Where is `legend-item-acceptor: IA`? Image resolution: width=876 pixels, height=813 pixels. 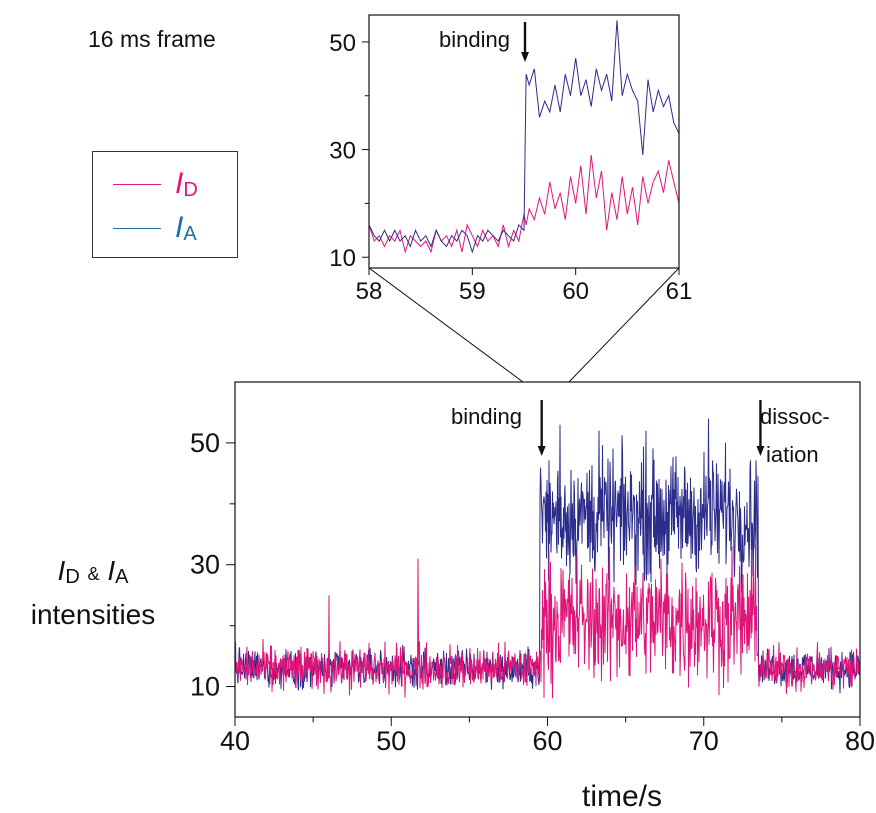
legend-item-acceptor: IA is located at coordinates (155, 228).